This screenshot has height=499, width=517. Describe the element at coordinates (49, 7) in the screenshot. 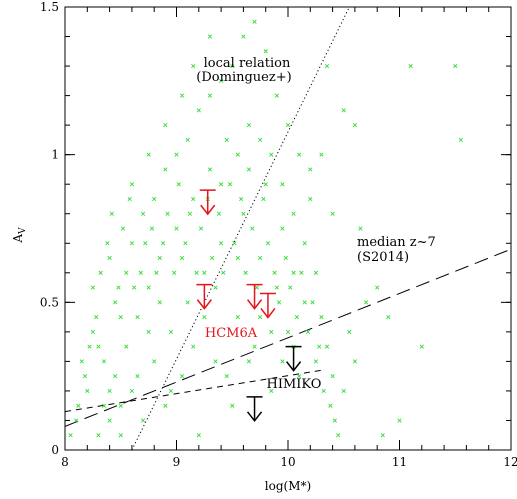

I see `y-tick-label: 1.5` at that location.